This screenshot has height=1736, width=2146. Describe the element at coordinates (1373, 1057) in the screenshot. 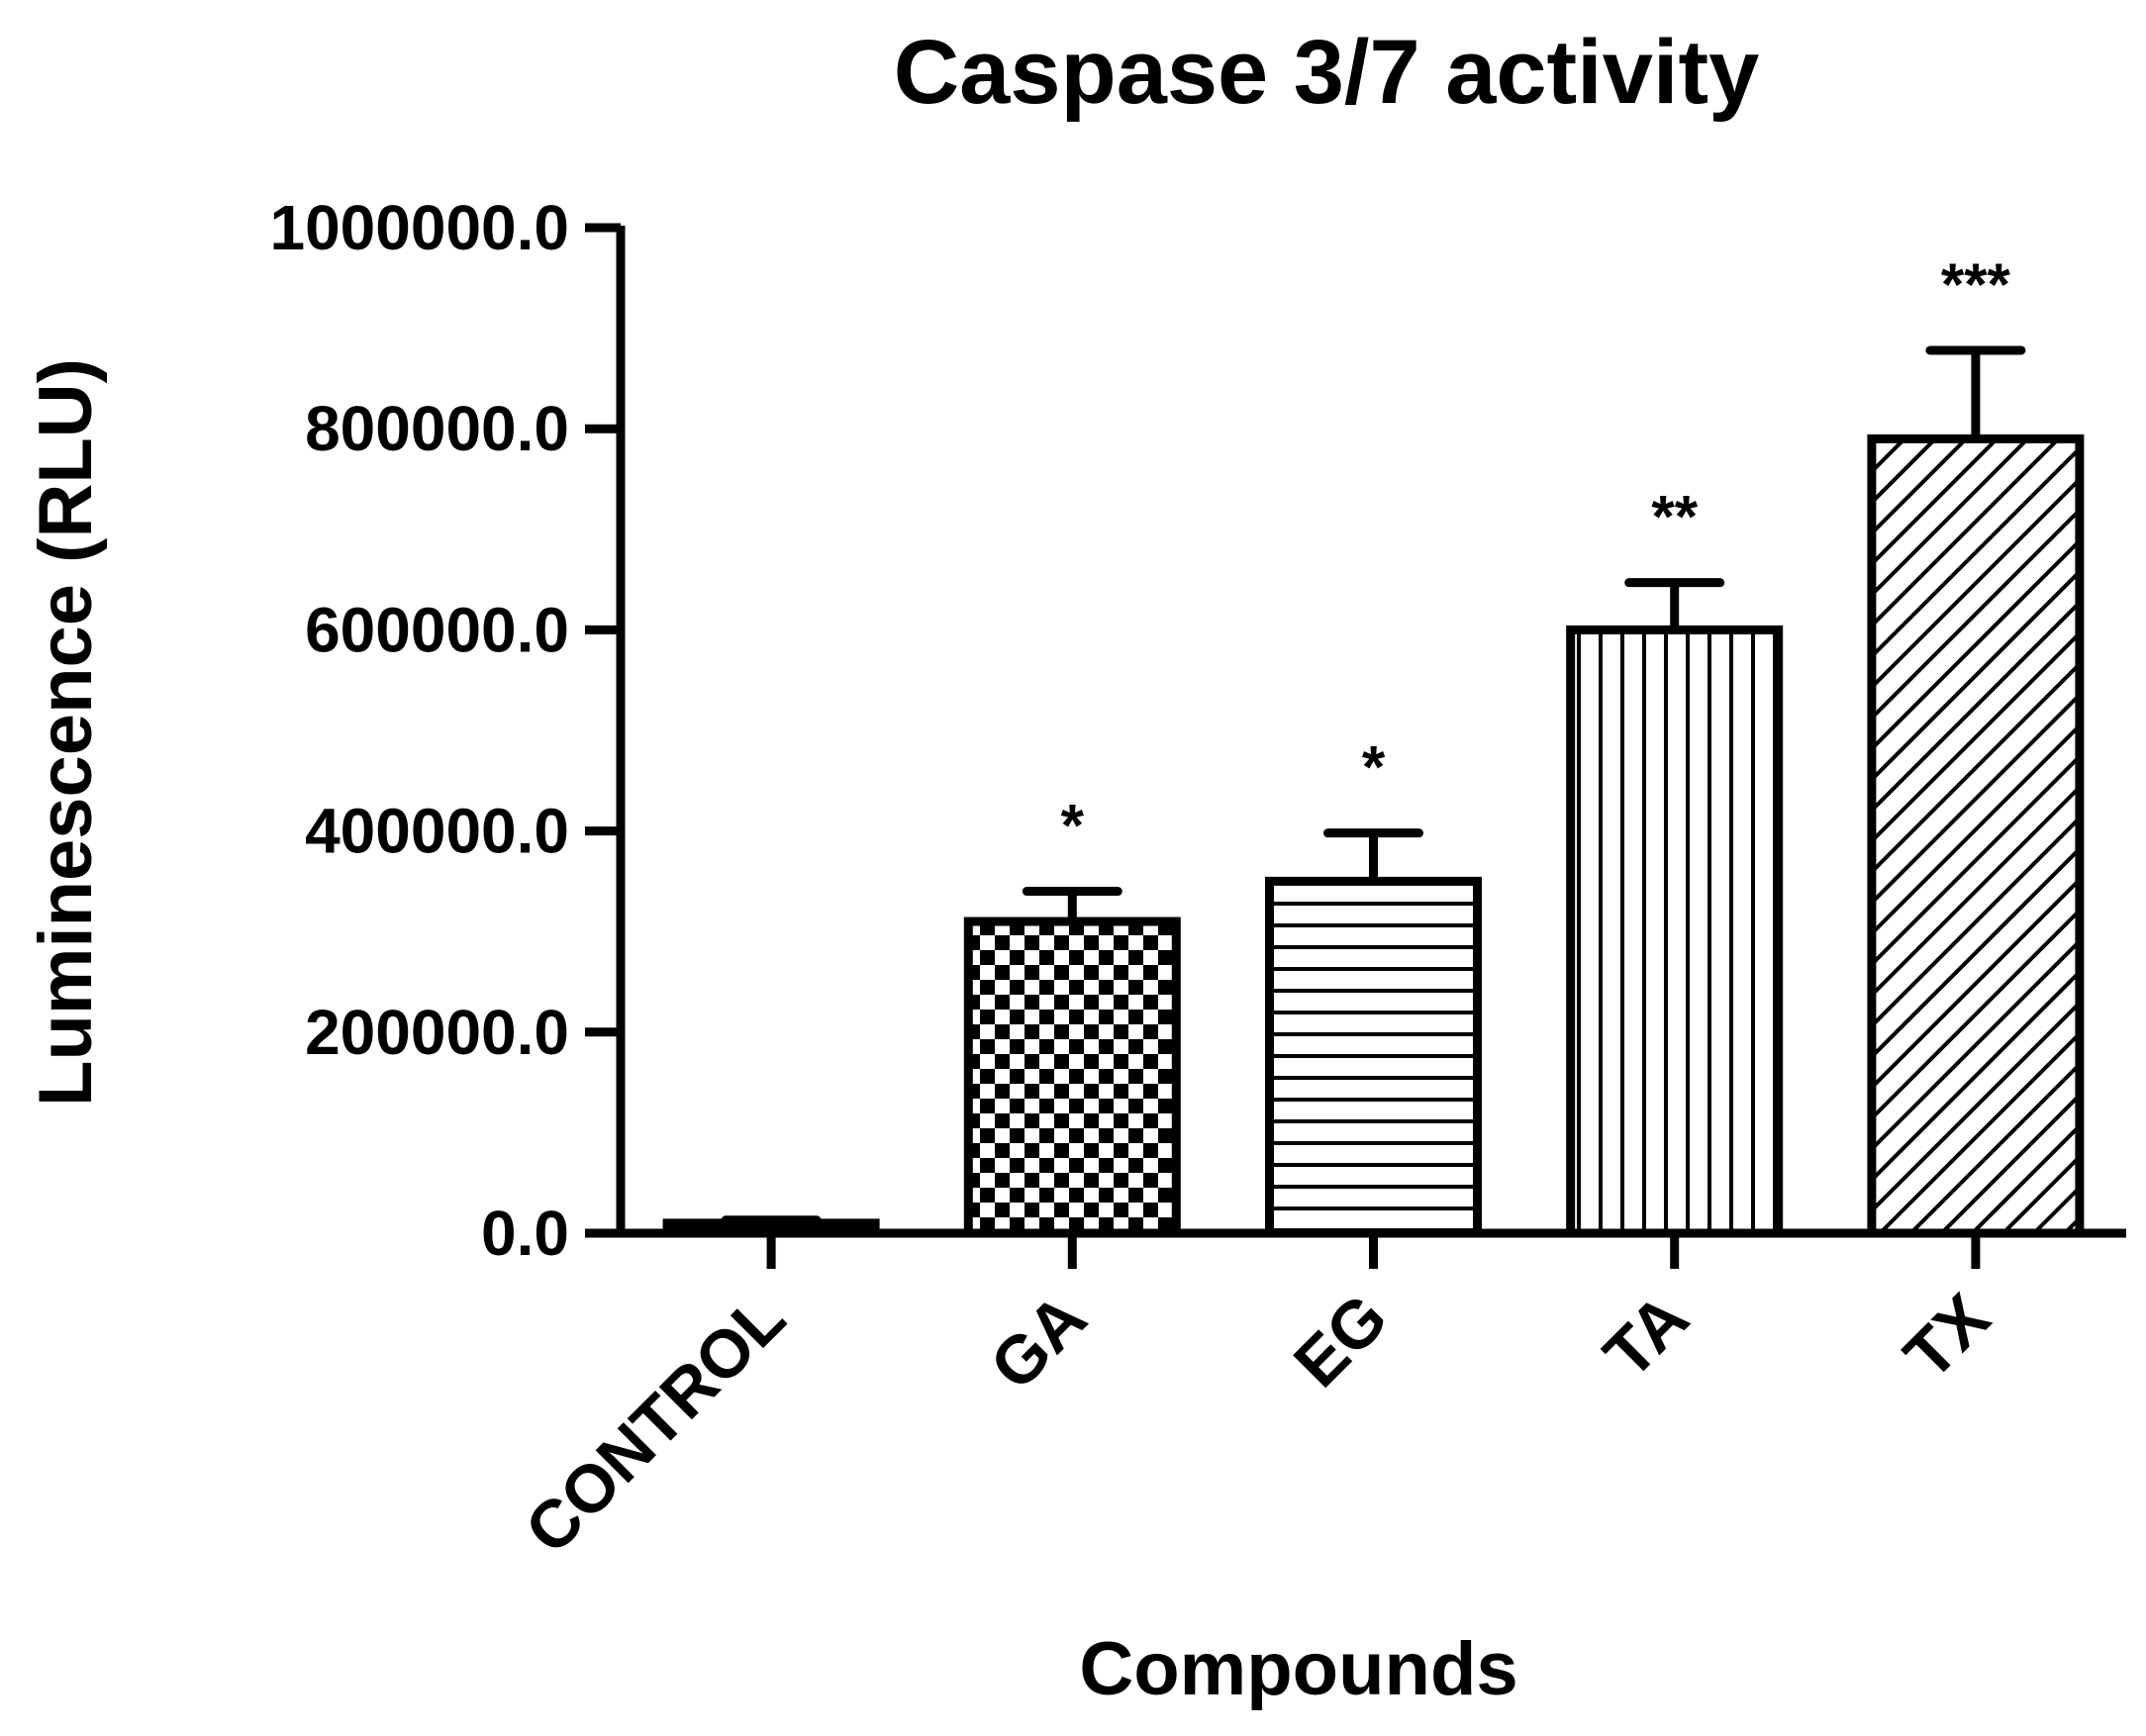

I see `bar-eg` at that location.